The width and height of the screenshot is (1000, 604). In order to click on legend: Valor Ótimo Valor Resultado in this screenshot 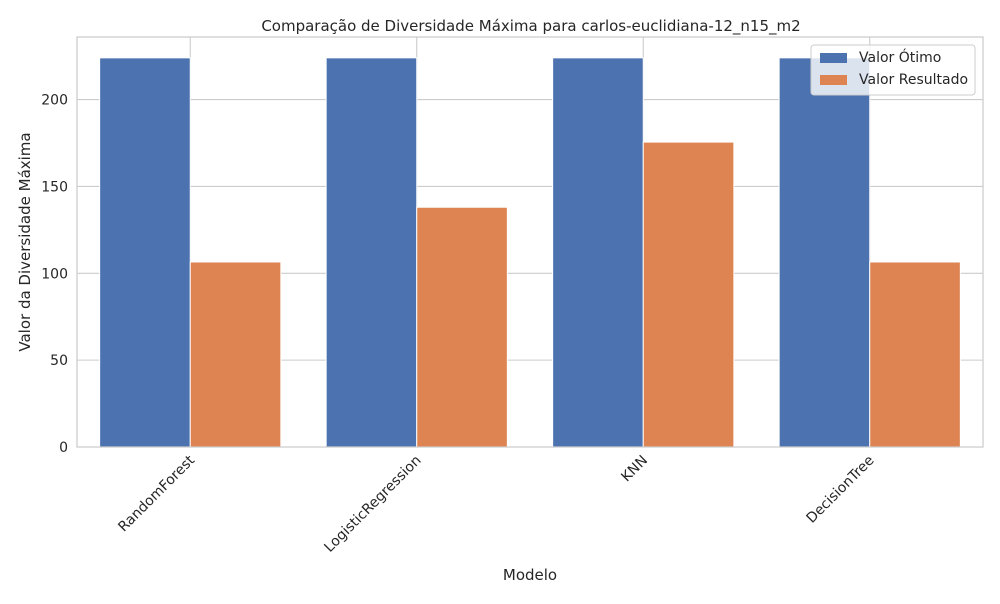, I will do `click(893, 70)`.